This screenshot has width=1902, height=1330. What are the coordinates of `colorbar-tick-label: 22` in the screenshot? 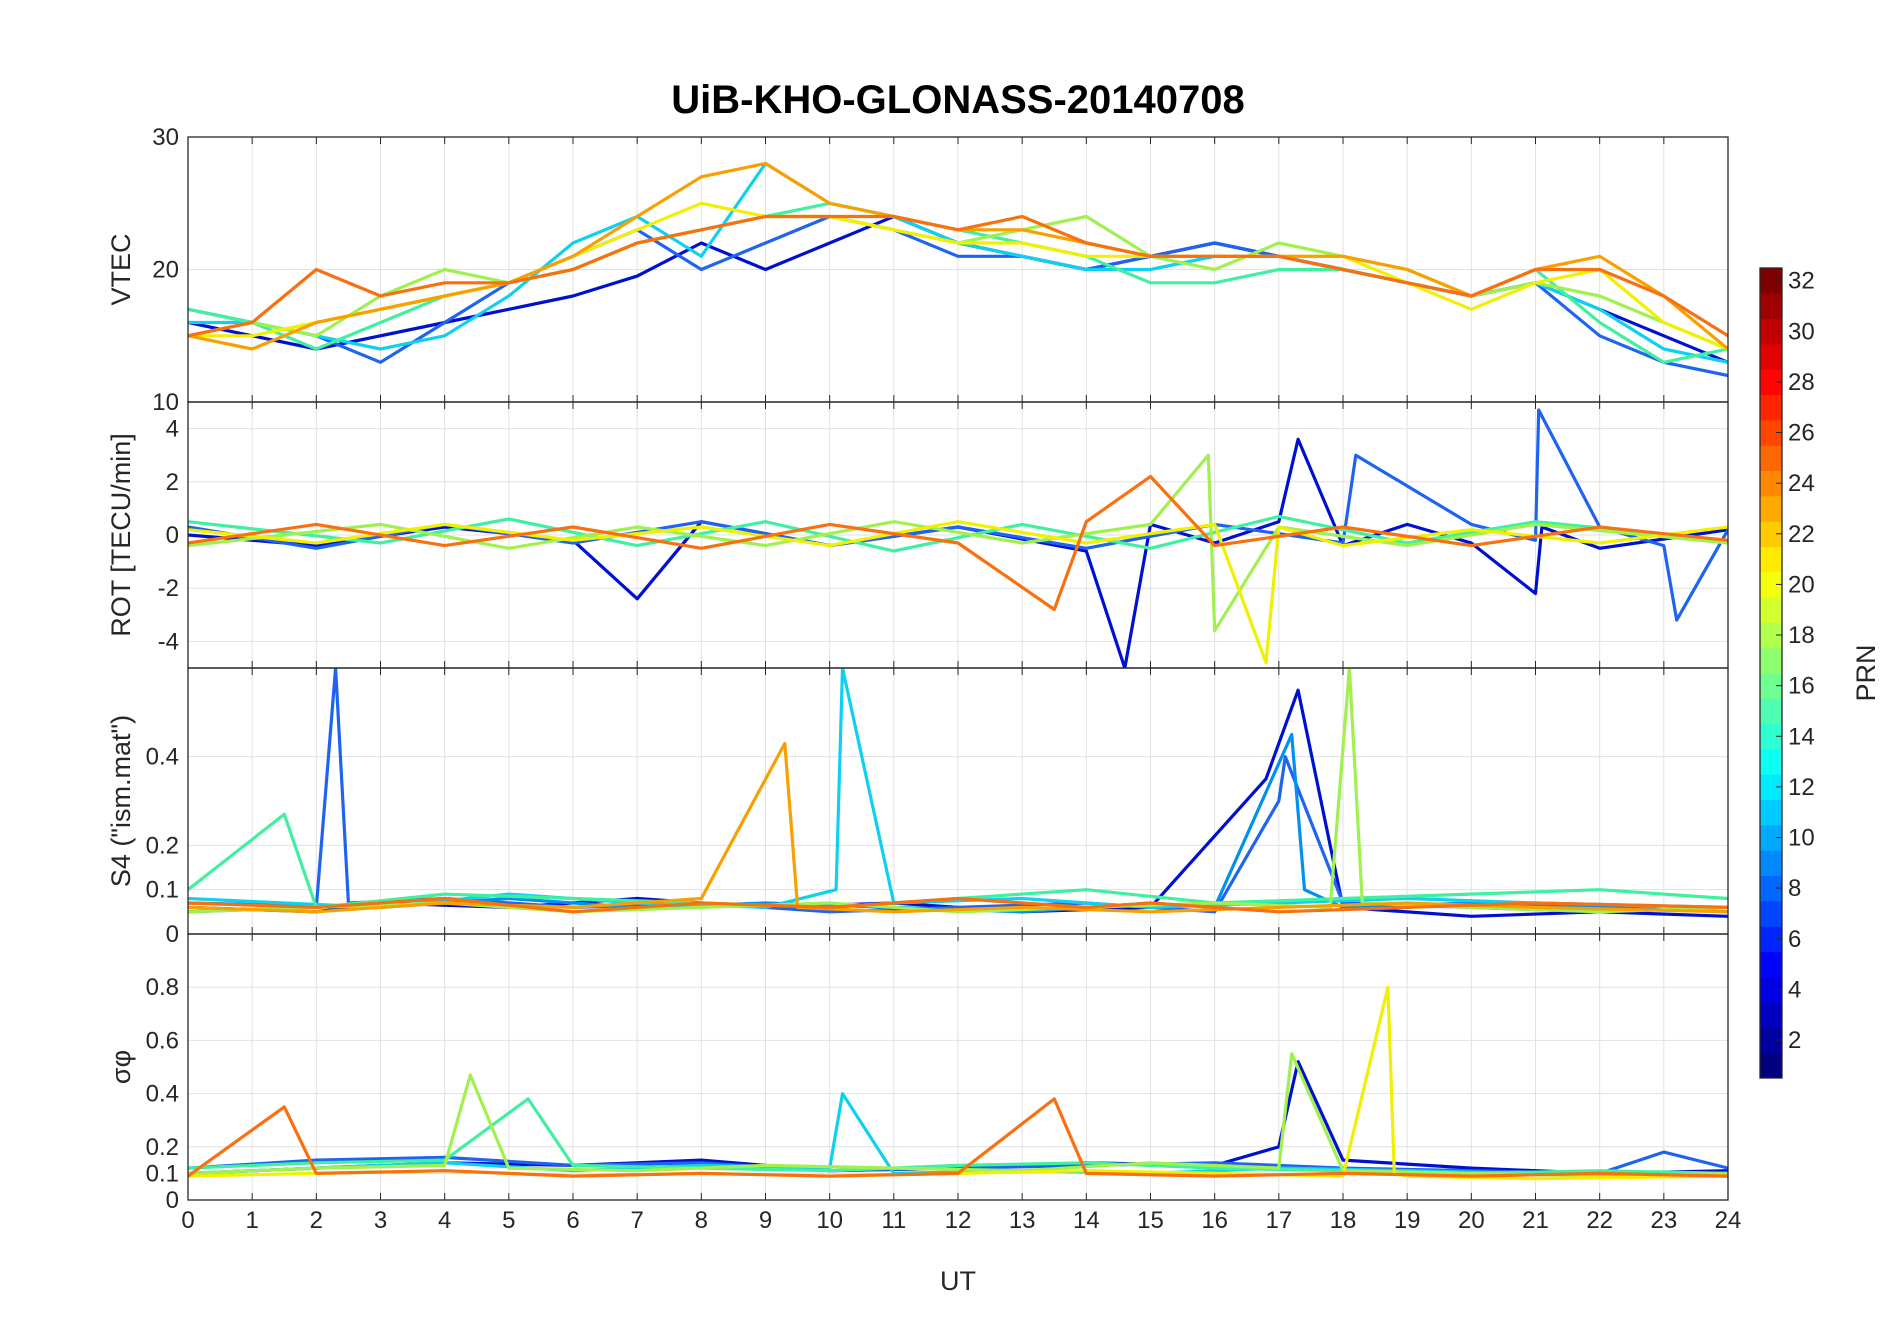 It's located at (1801, 534).